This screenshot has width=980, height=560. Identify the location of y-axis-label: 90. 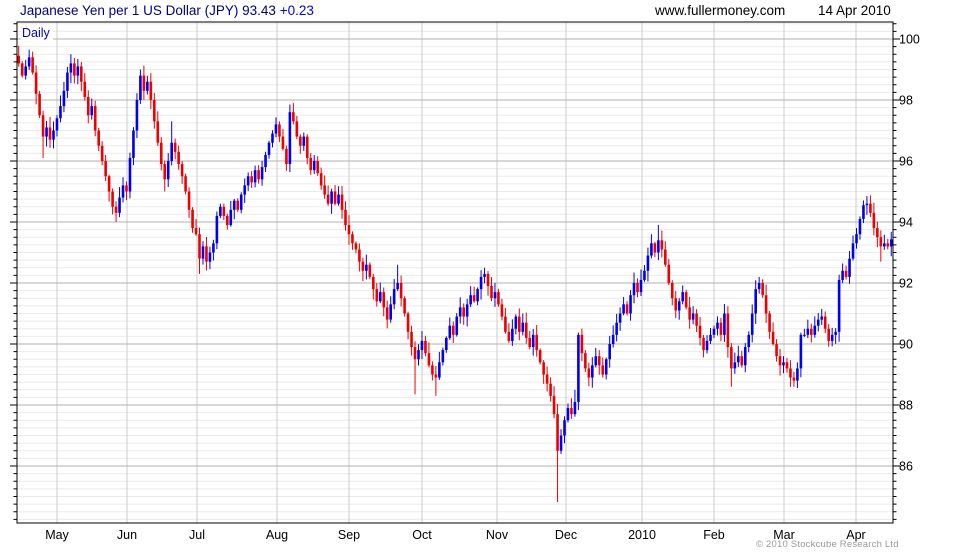
(906, 345).